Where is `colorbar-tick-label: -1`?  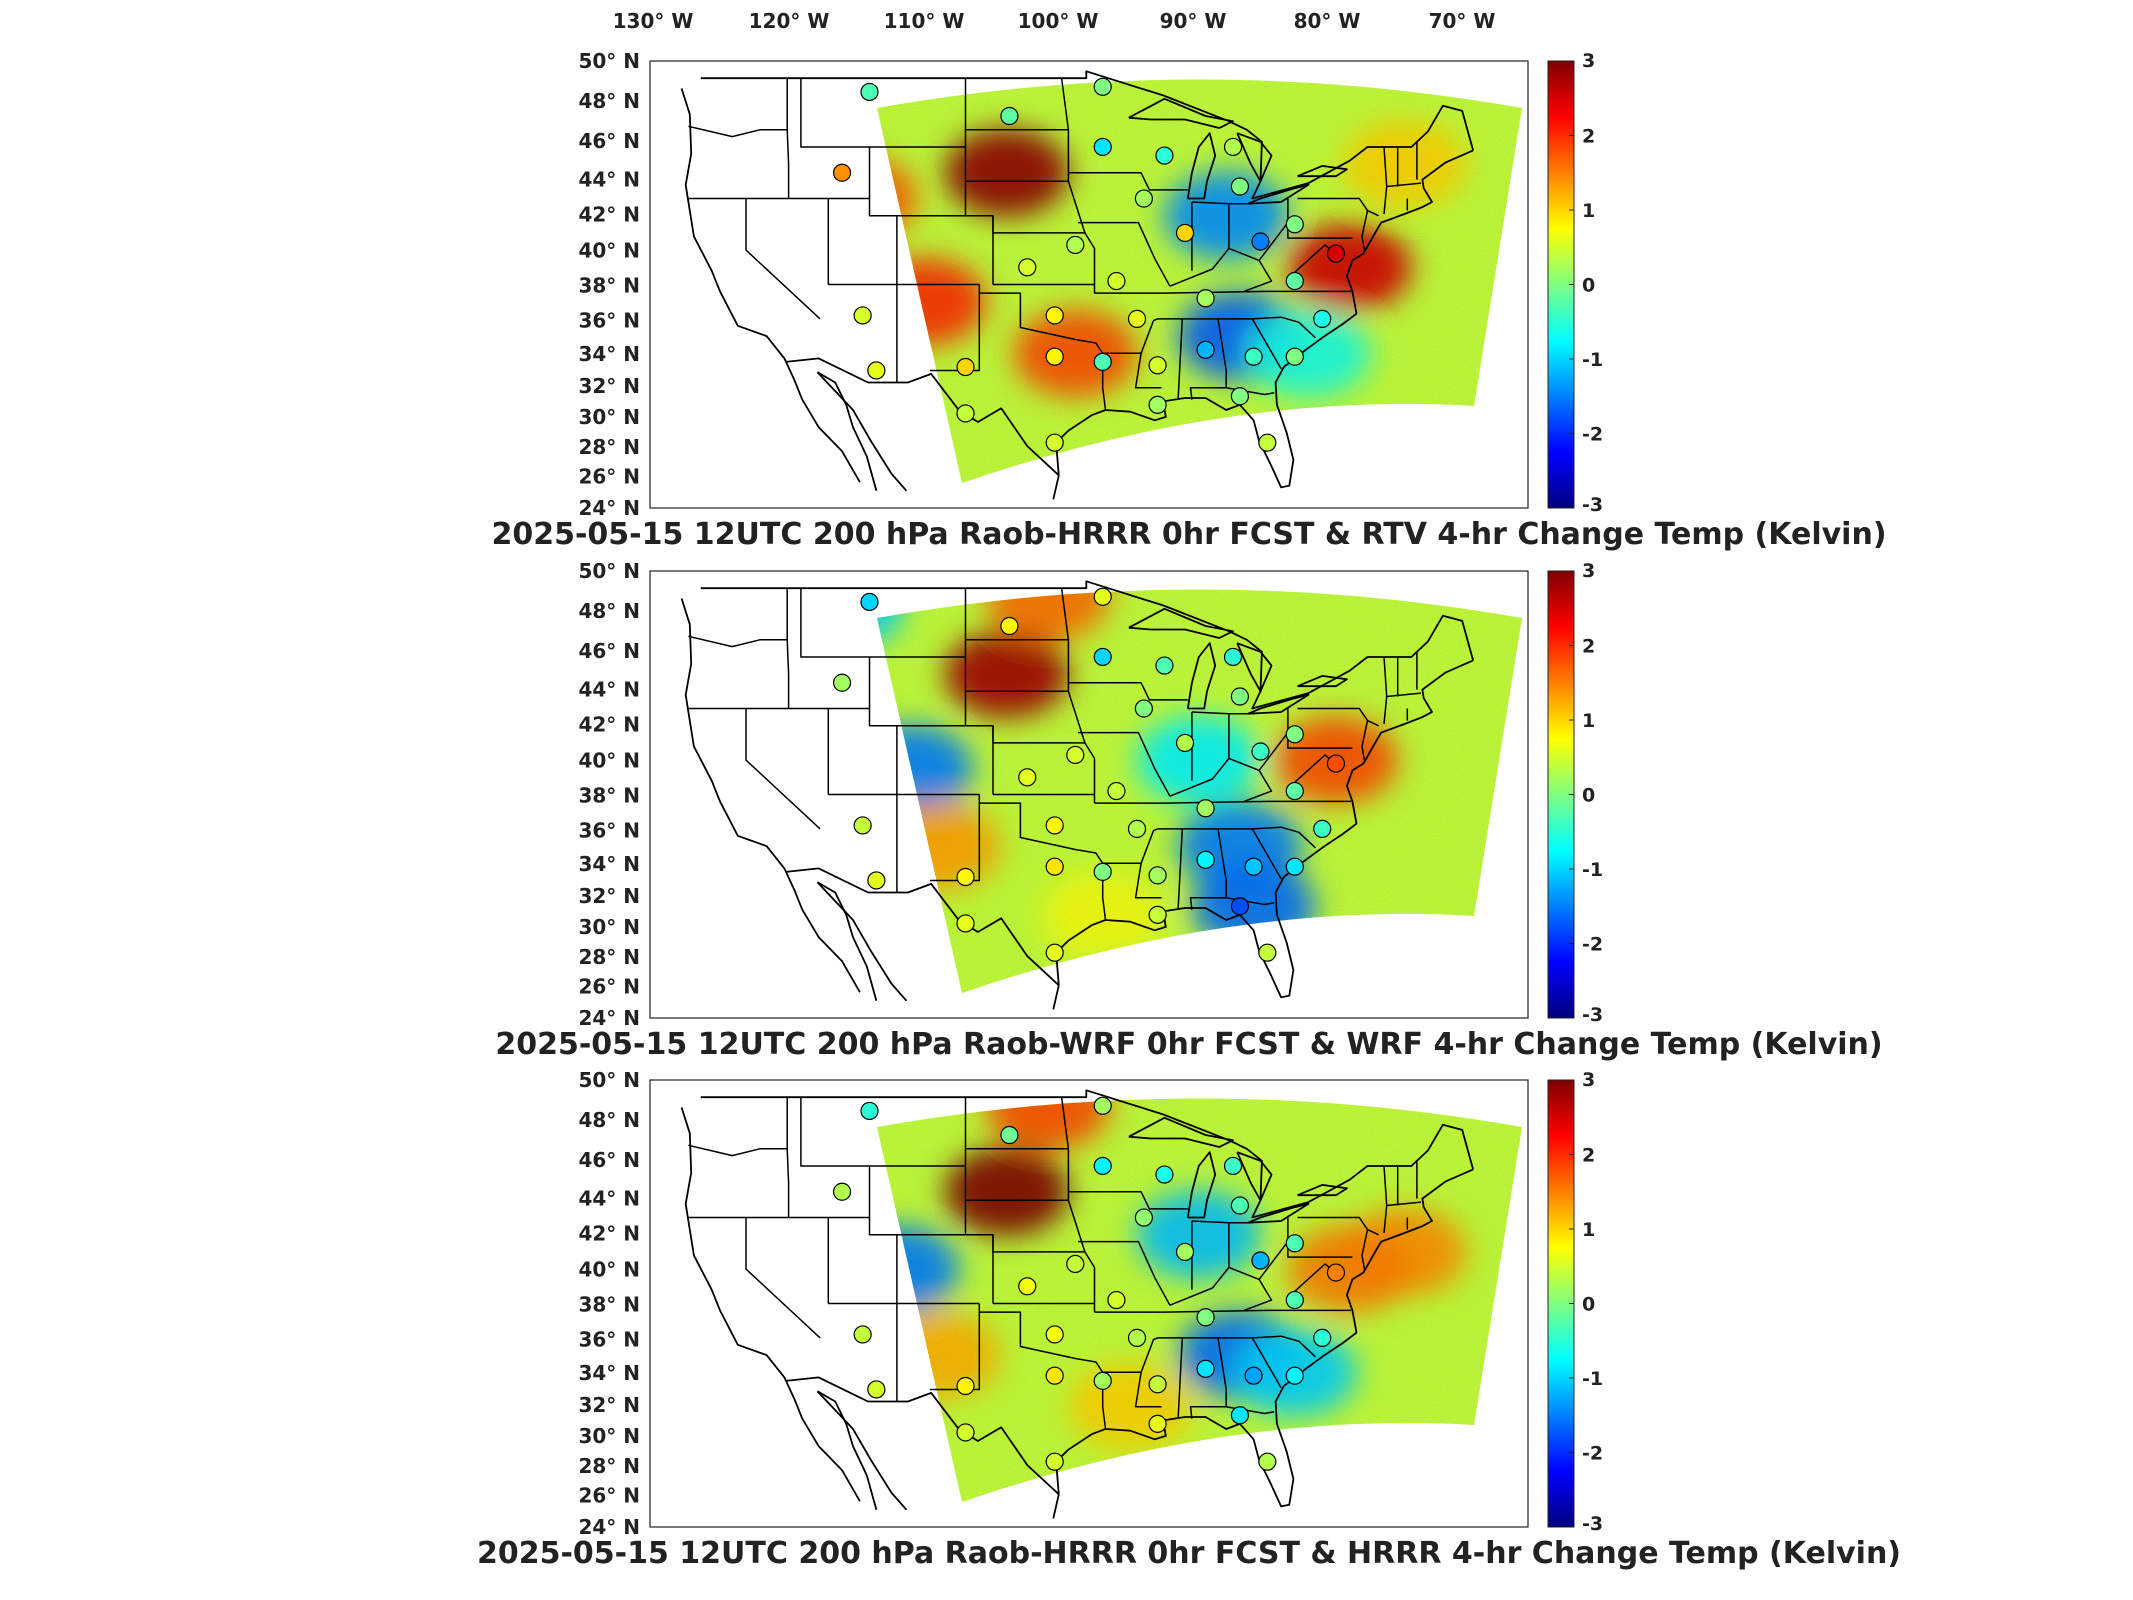 colorbar-tick-label: -1 is located at coordinates (1592, 1379).